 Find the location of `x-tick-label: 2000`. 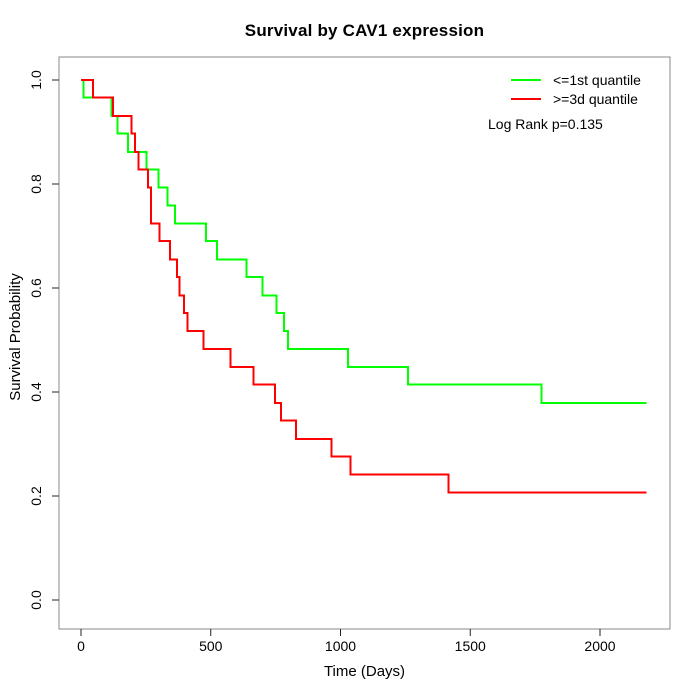

x-tick-label: 2000 is located at coordinates (600, 646).